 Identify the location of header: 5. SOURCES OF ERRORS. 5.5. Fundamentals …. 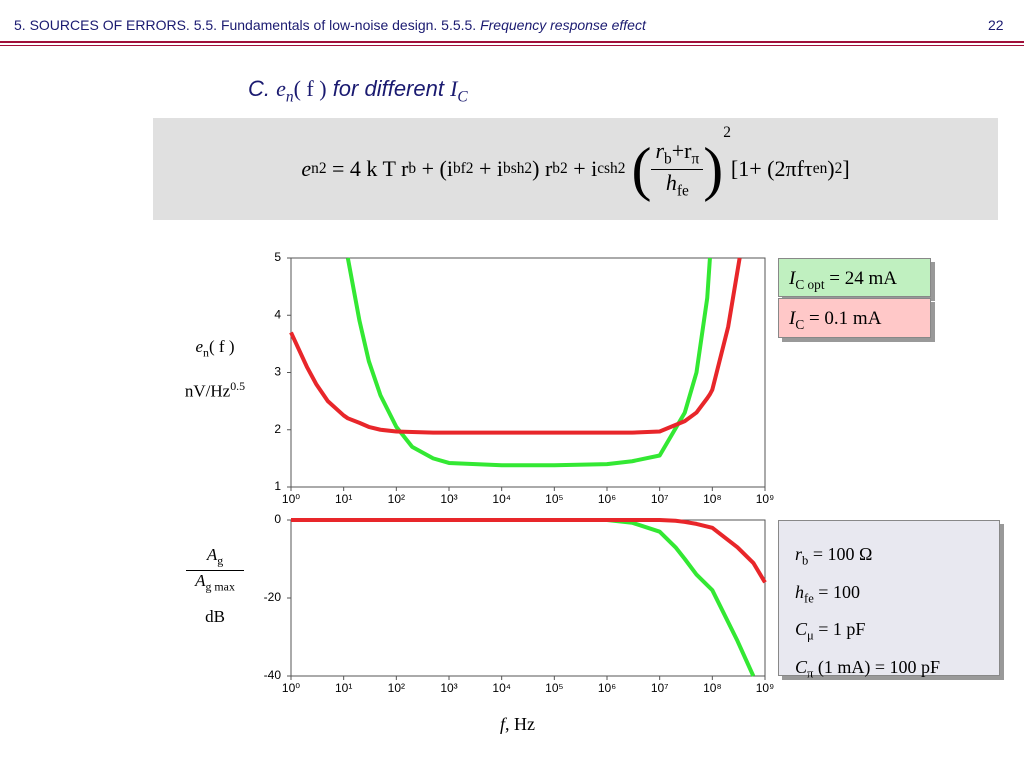
(330, 25).